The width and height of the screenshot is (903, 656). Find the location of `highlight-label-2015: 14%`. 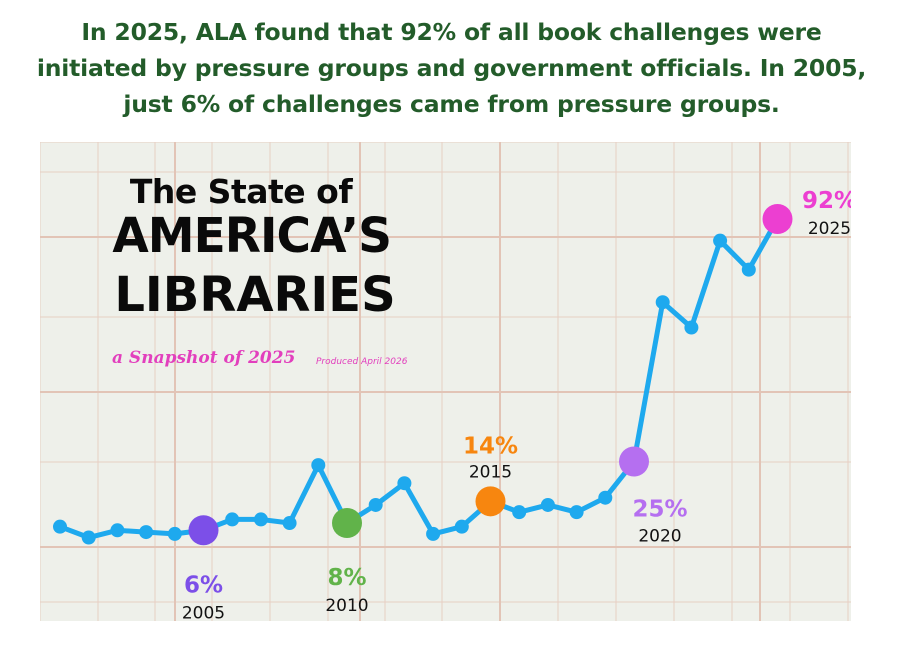

highlight-label-2015: 14% is located at coordinates (490, 446).